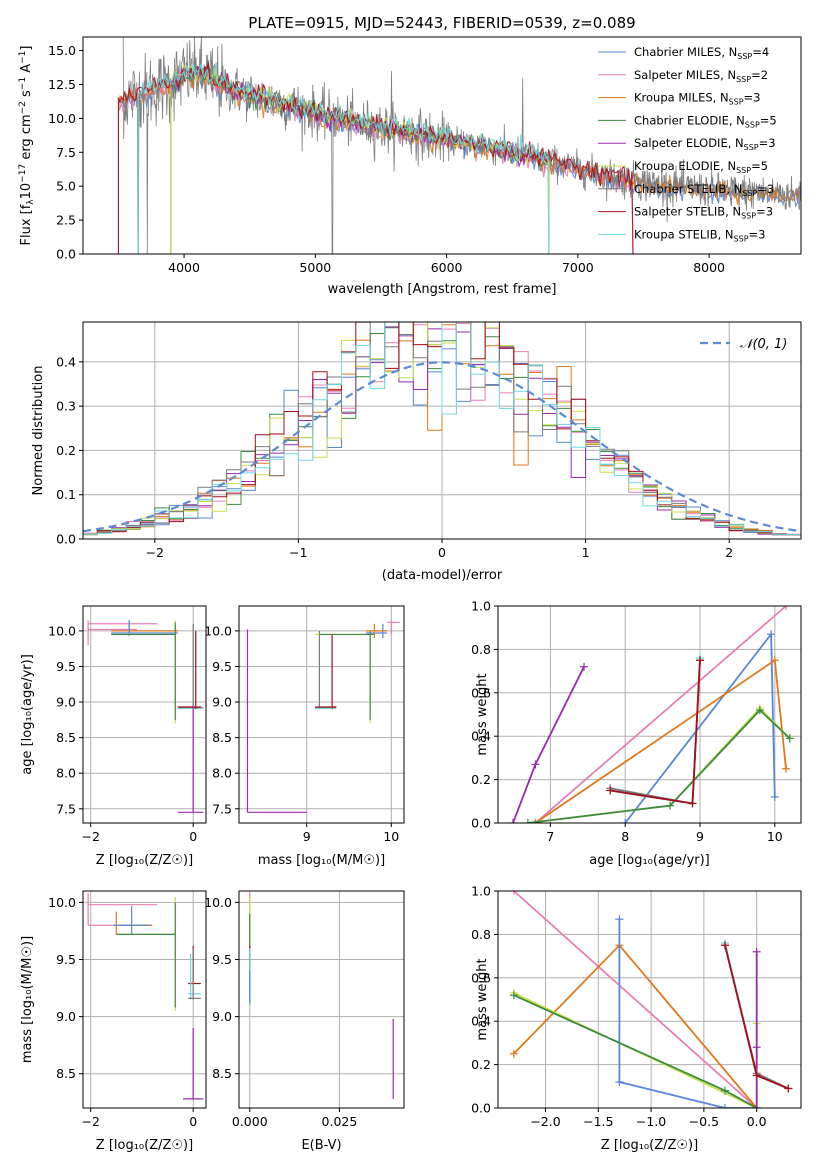 This screenshot has height=1170, width=819. Describe the element at coordinates (625, 836) in the screenshot. I see `x-tick-label: 8` at that location.